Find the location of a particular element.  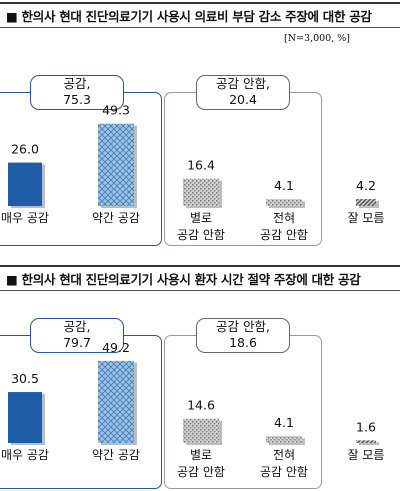

chart-title-bar: ■ 한의사 현대 진단의료기기 사용시 환자 시간 절약 주장에 대한 공감 is located at coordinates (200, 278).